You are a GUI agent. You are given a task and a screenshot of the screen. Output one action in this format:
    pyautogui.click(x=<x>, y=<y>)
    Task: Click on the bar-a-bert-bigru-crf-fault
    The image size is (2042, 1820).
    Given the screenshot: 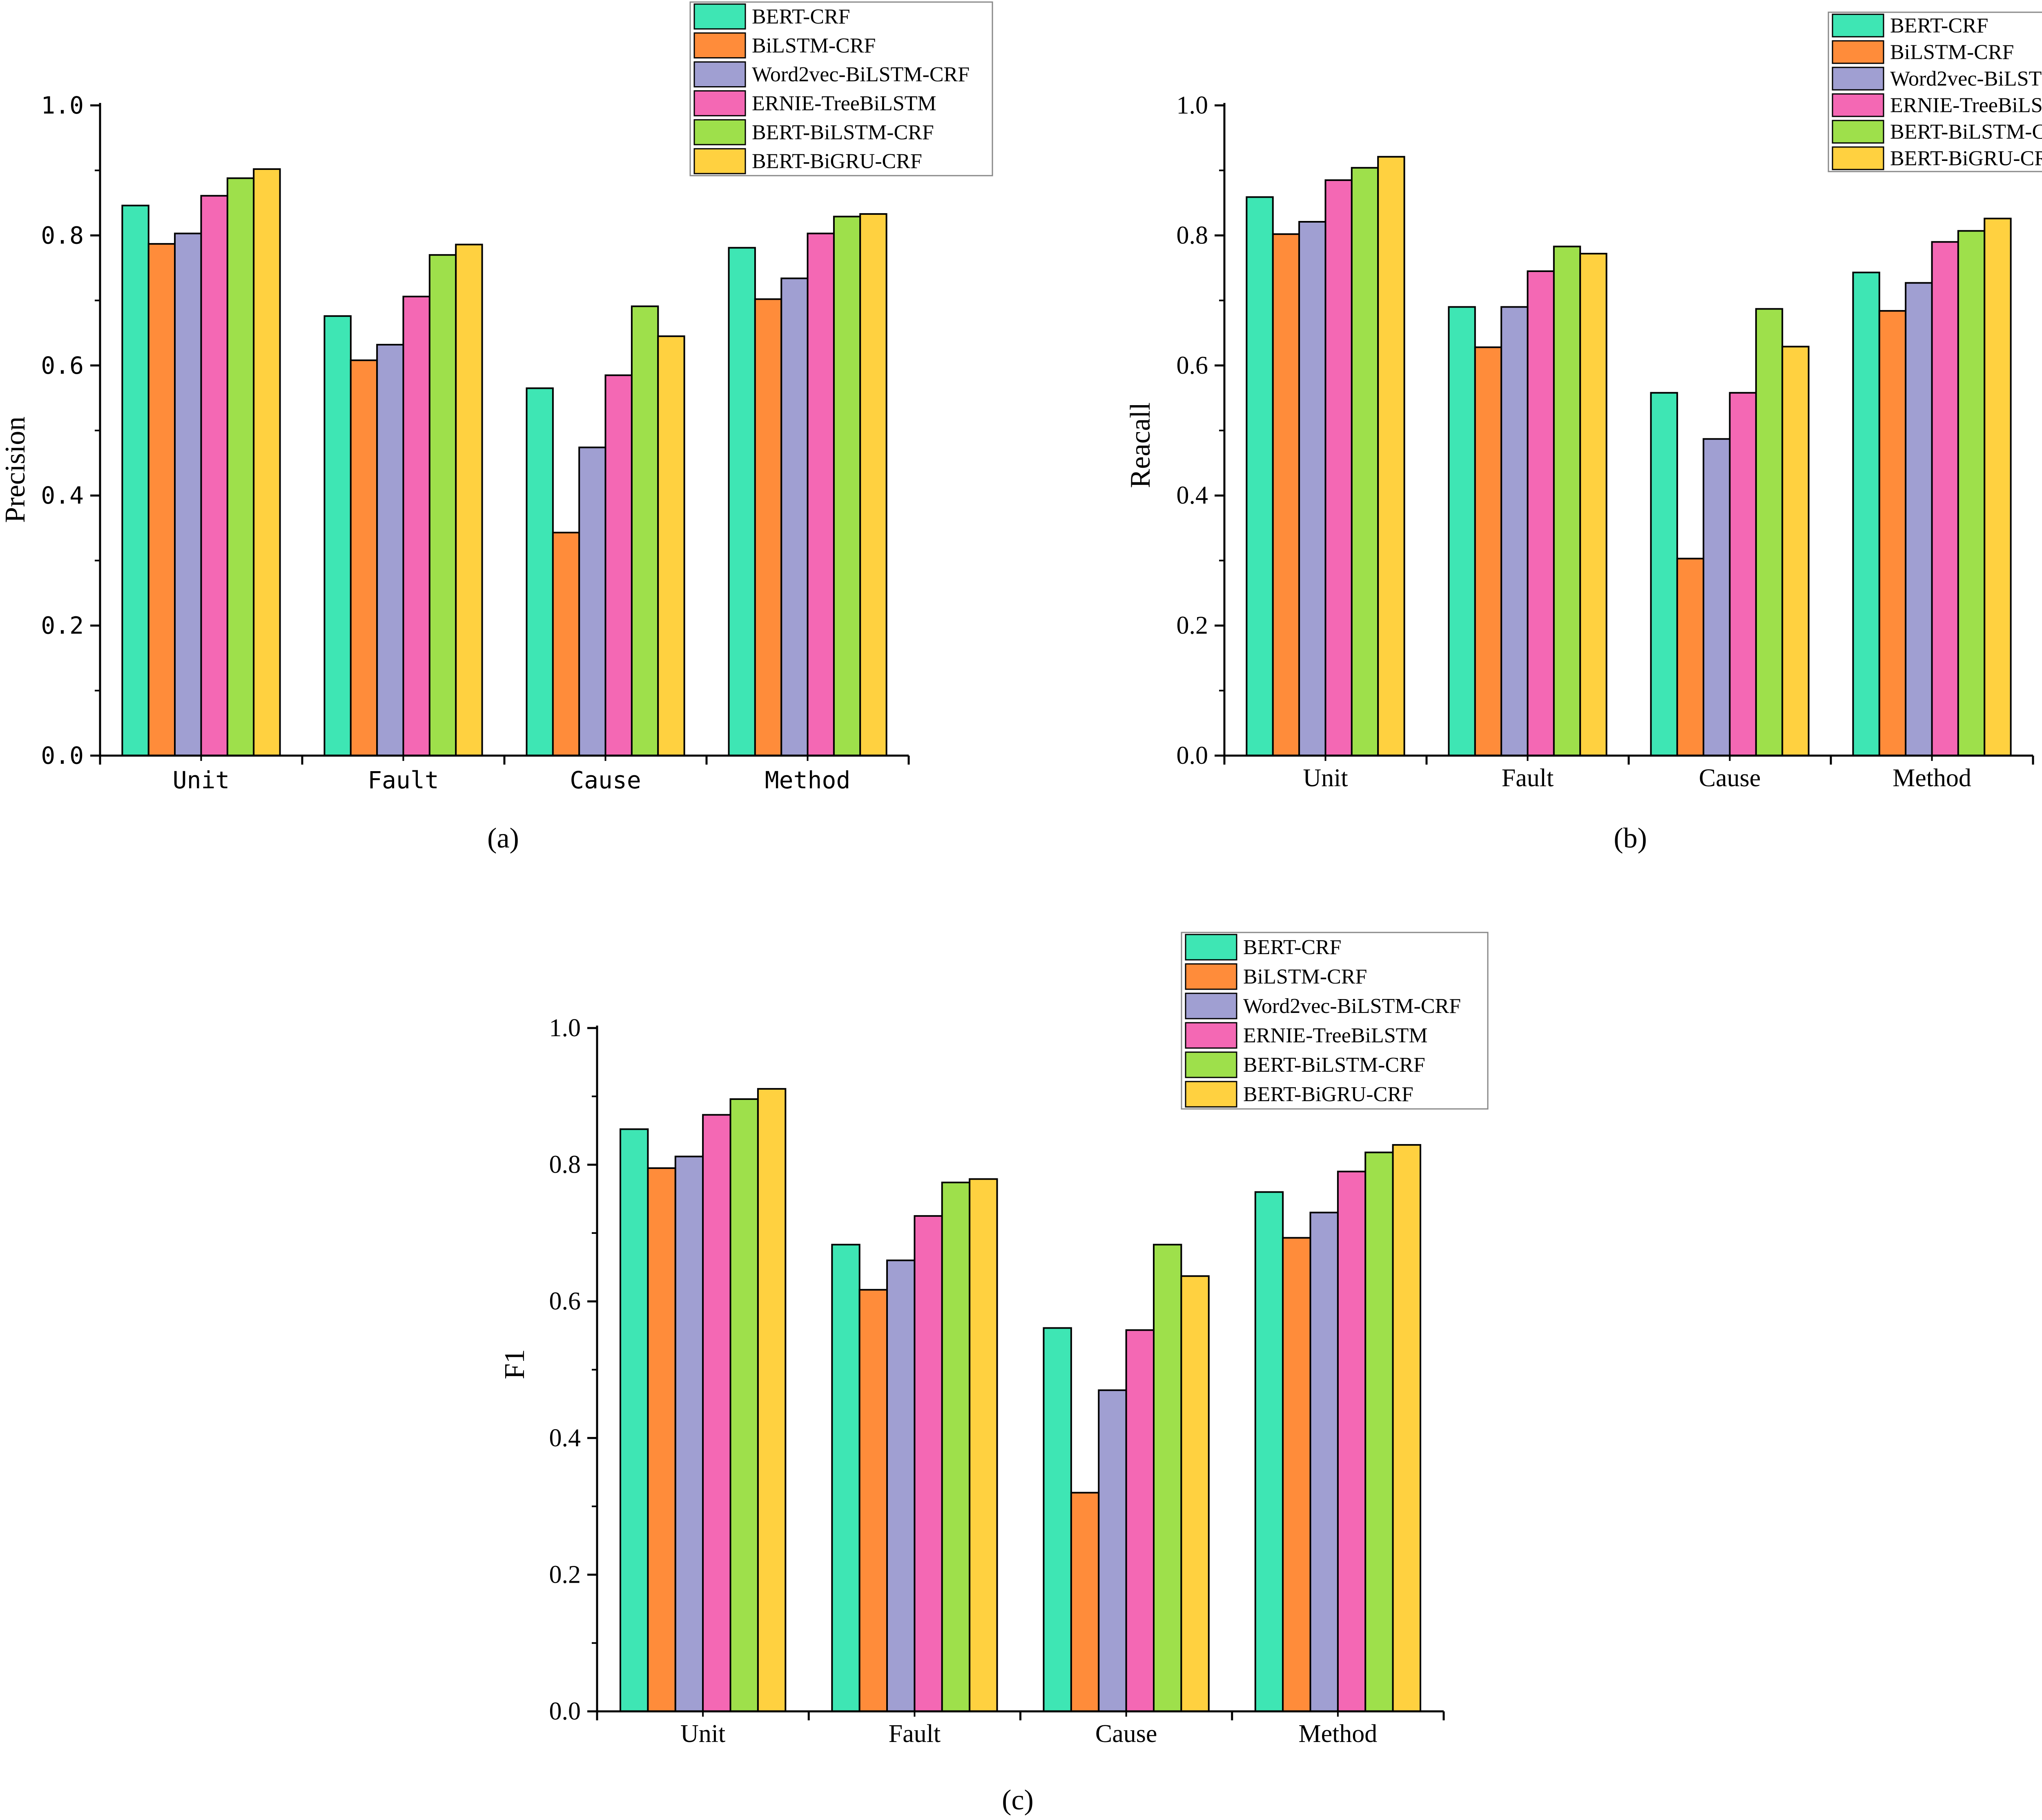 What is the action you would take?
    pyautogui.click(x=469, y=500)
    